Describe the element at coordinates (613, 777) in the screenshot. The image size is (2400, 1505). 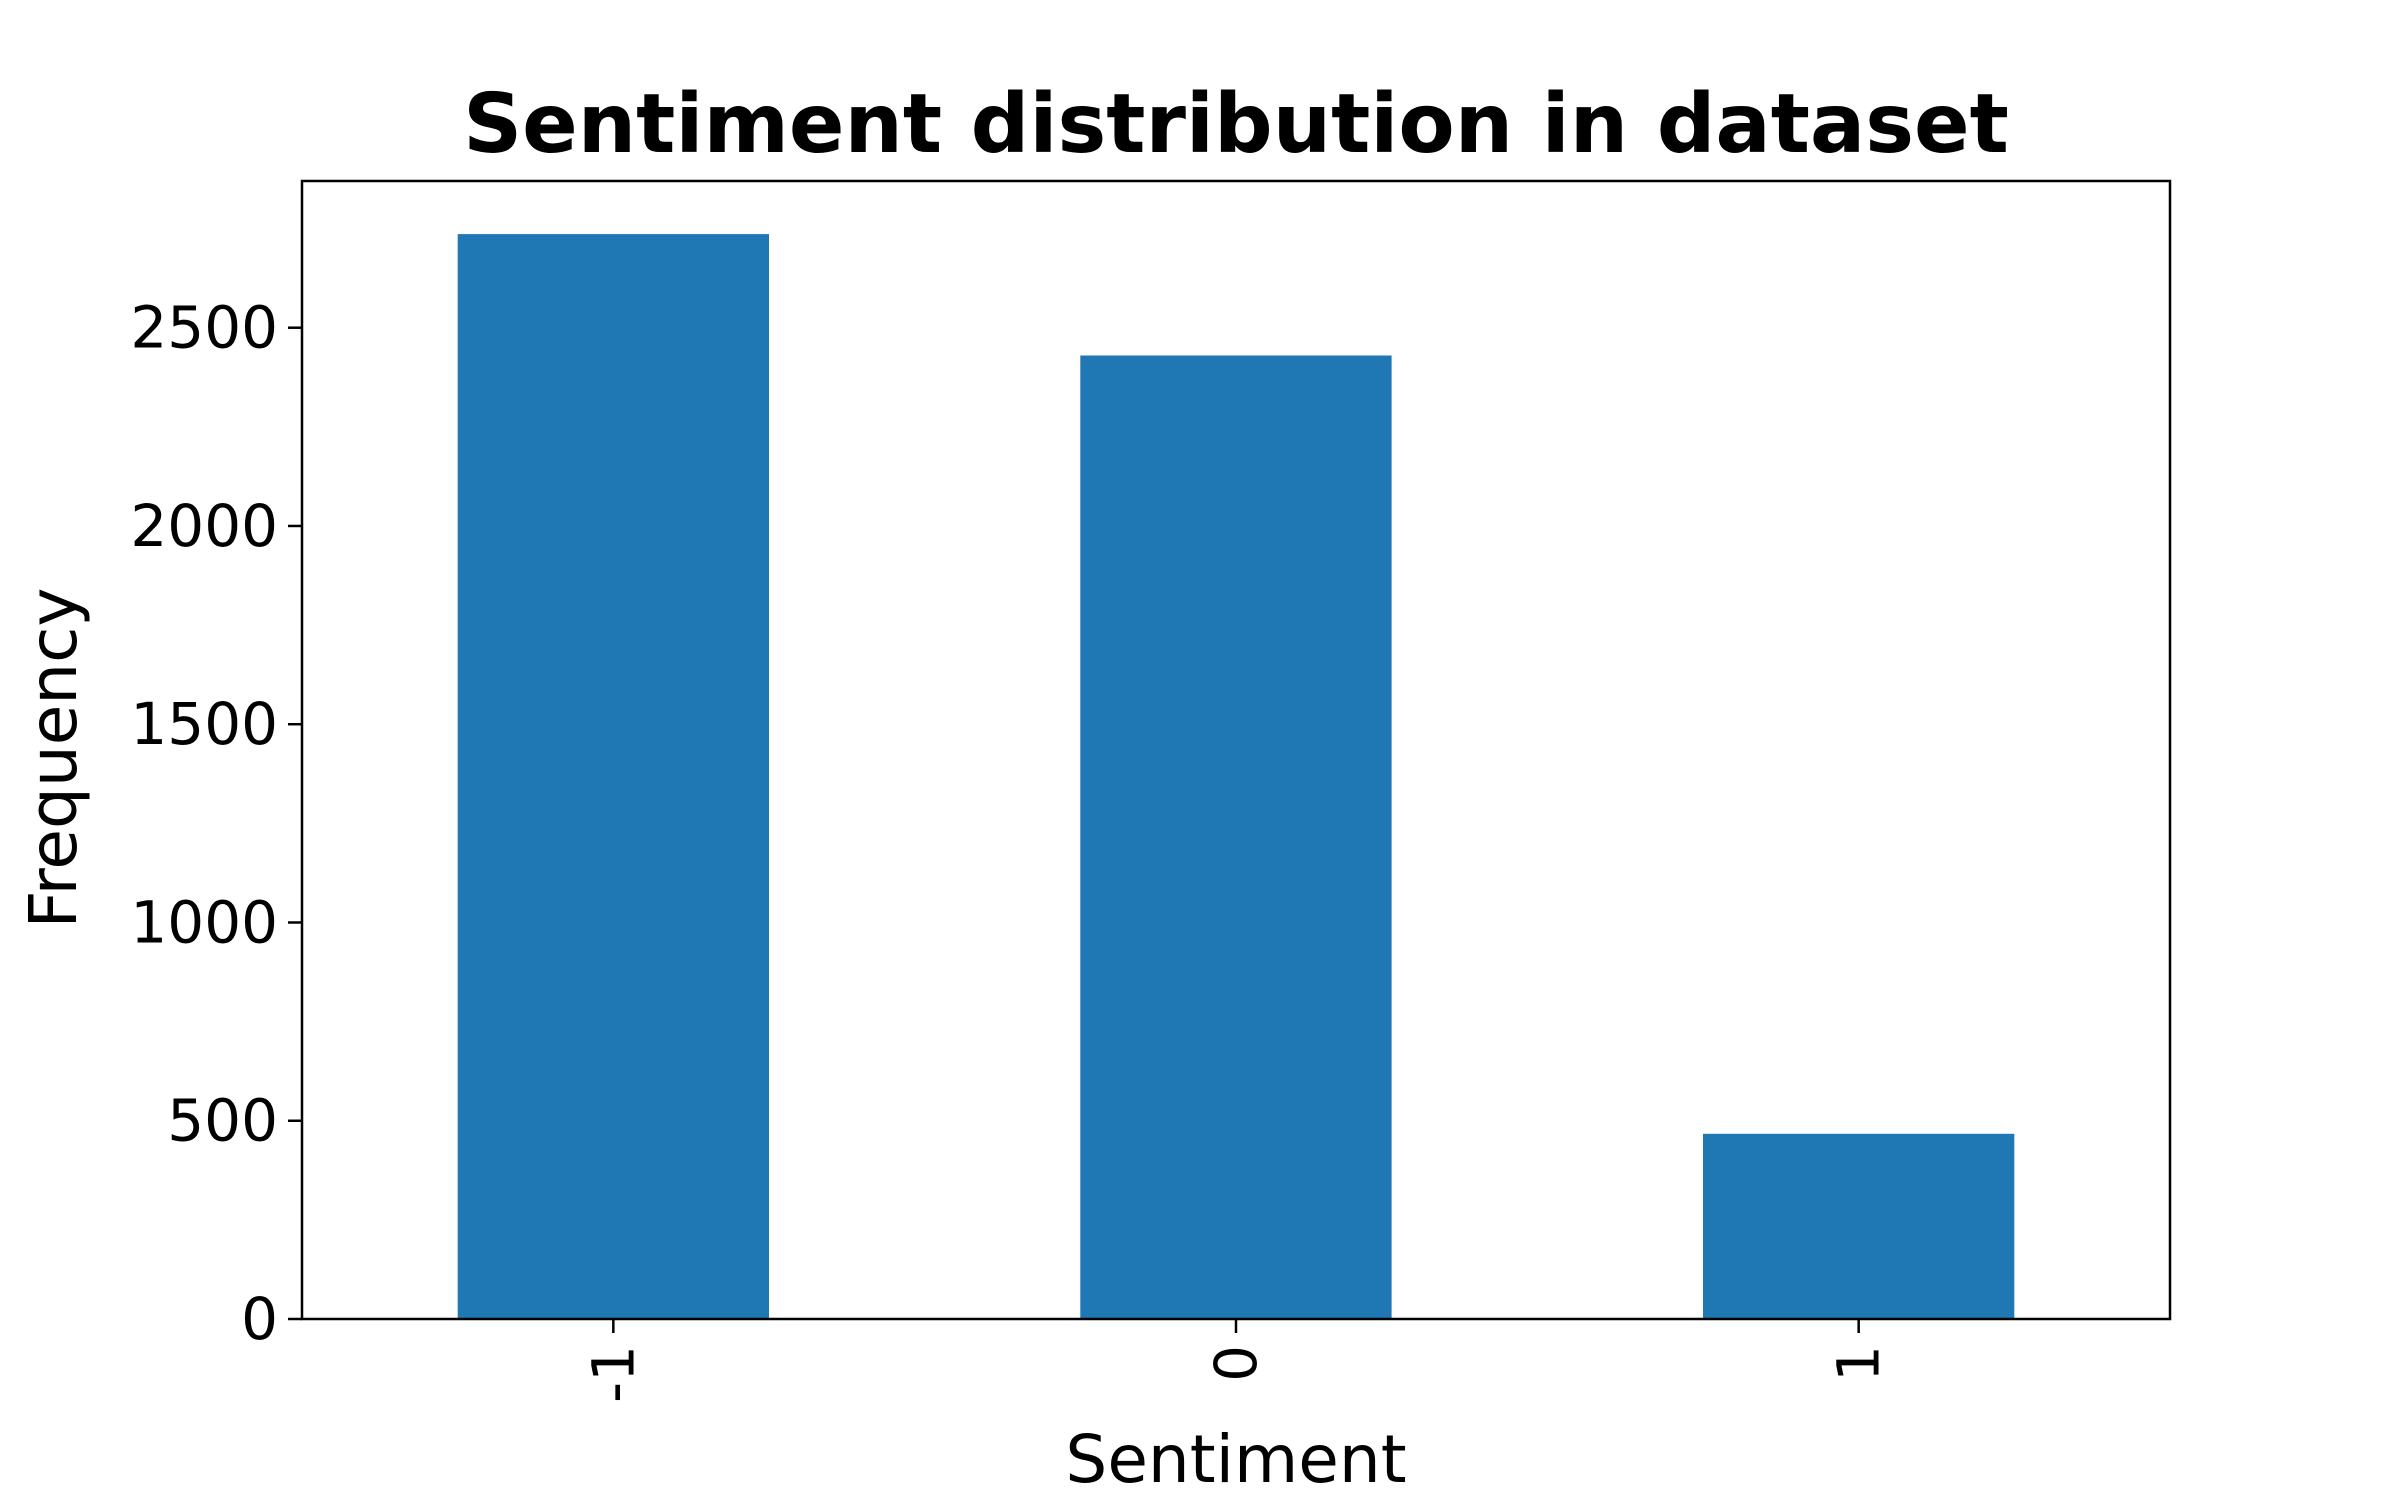
I see `bar--1` at that location.